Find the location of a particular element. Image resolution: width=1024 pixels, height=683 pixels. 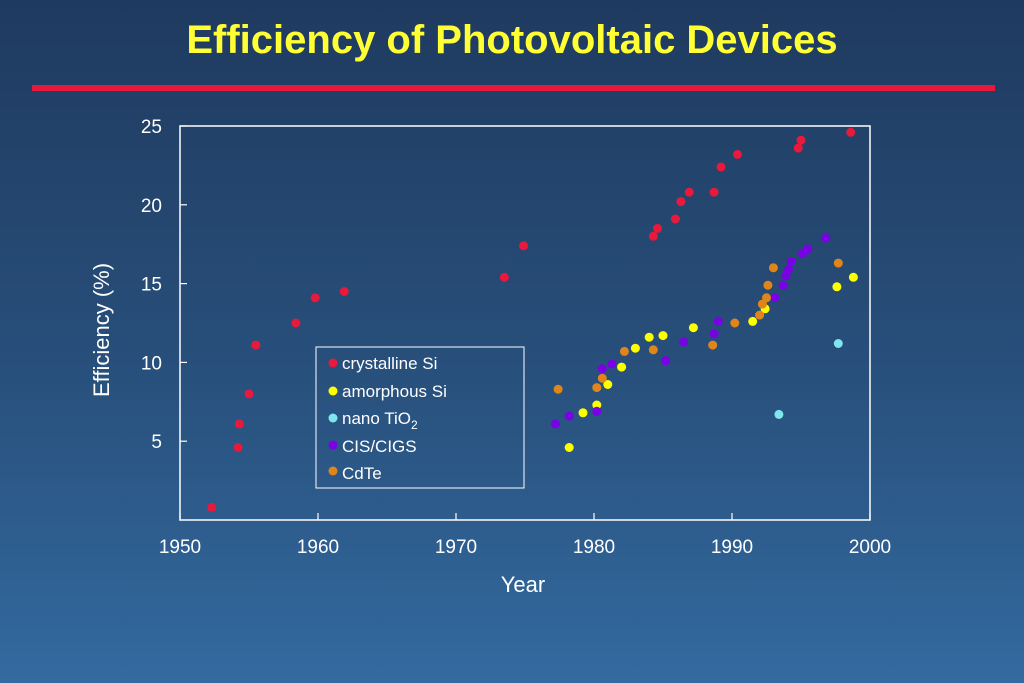

legend-label-cis-cigs: CIS/CIGS is located at coordinates (379, 446).